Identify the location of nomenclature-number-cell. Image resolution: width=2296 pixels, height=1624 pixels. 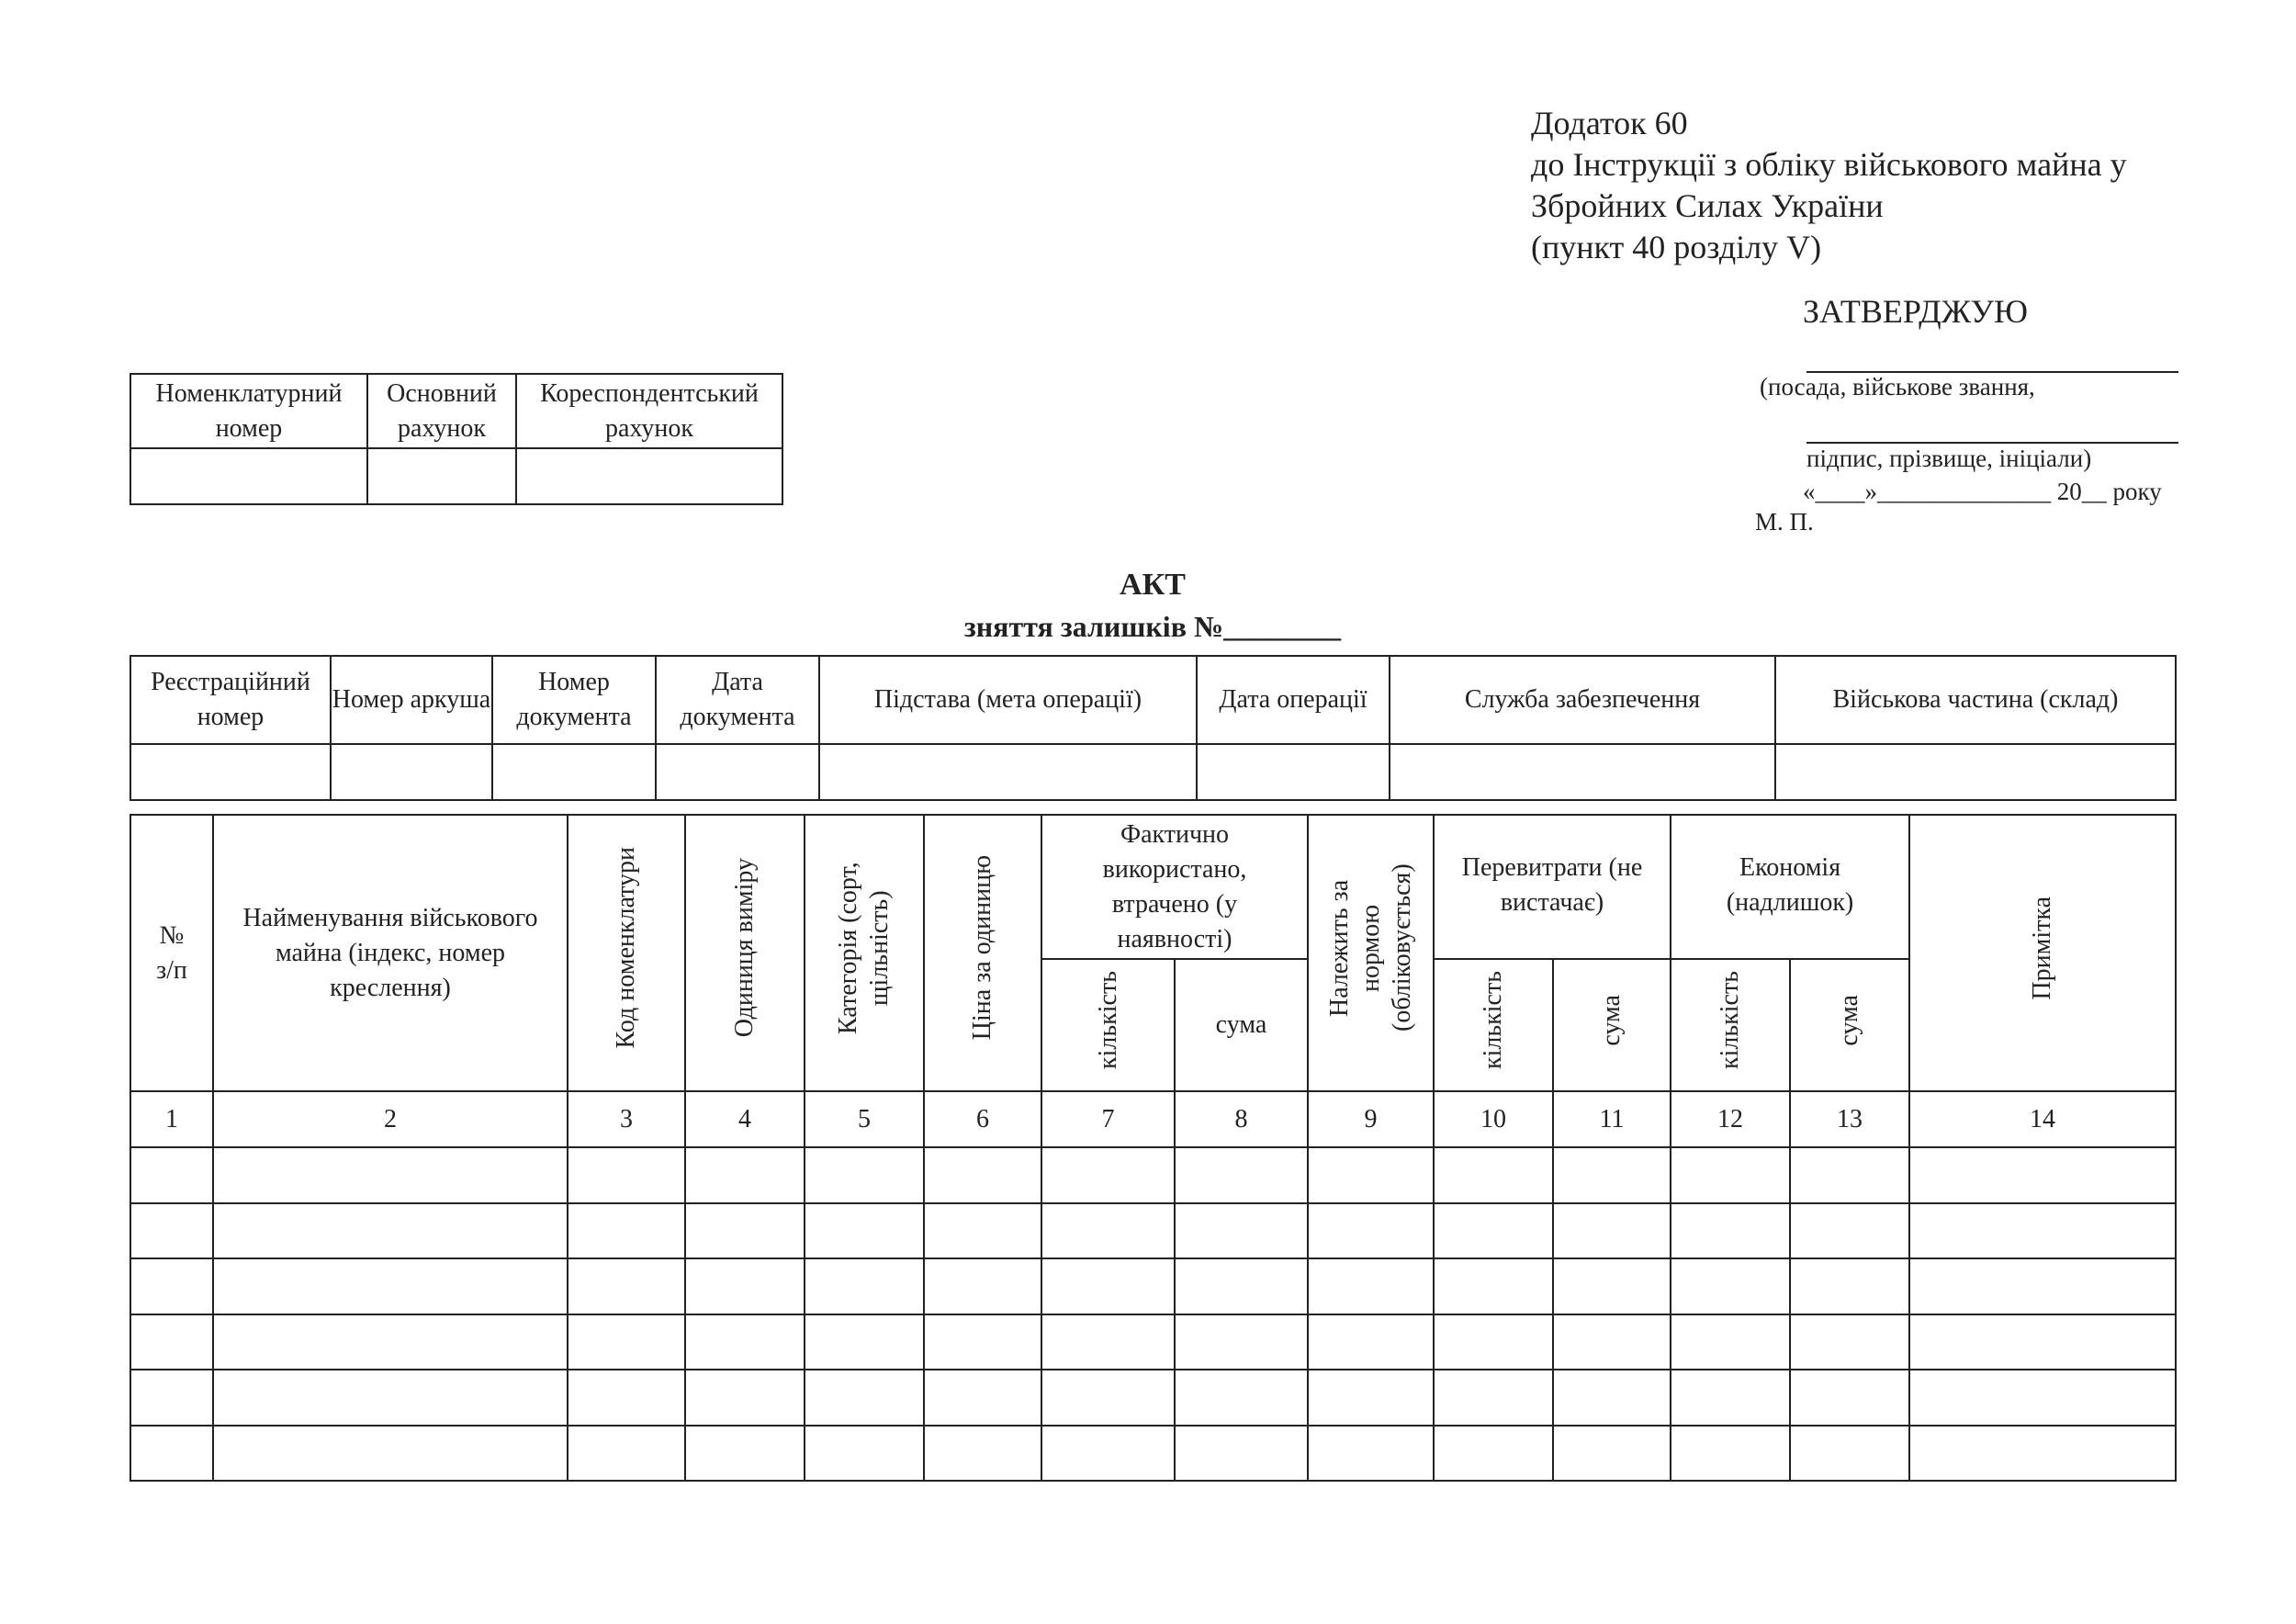
(248, 476).